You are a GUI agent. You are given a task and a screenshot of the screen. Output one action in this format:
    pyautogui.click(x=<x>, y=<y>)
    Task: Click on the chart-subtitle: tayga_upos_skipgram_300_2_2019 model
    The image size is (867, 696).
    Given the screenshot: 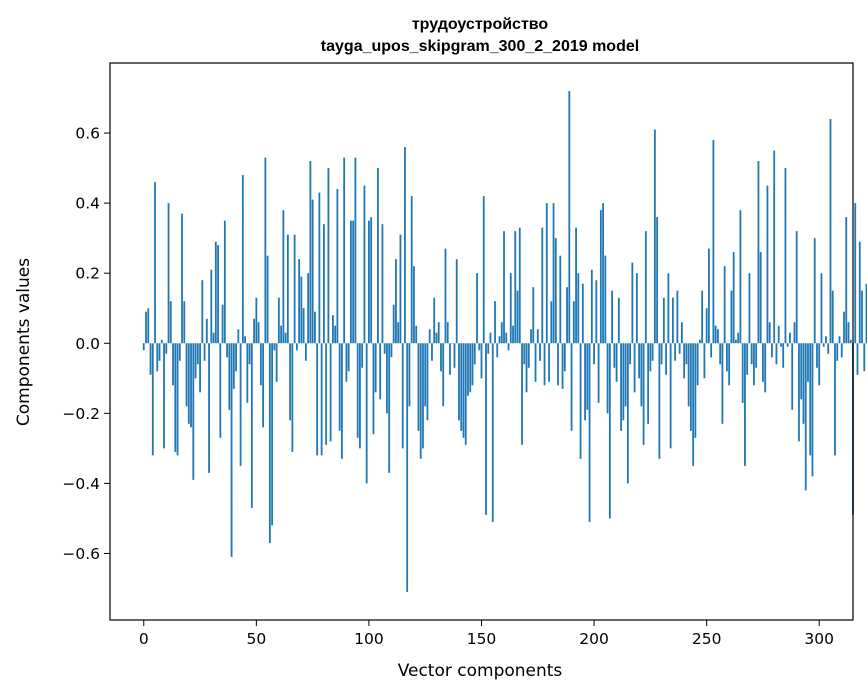 What is the action you would take?
    pyautogui.click(x=480, y=46)
    